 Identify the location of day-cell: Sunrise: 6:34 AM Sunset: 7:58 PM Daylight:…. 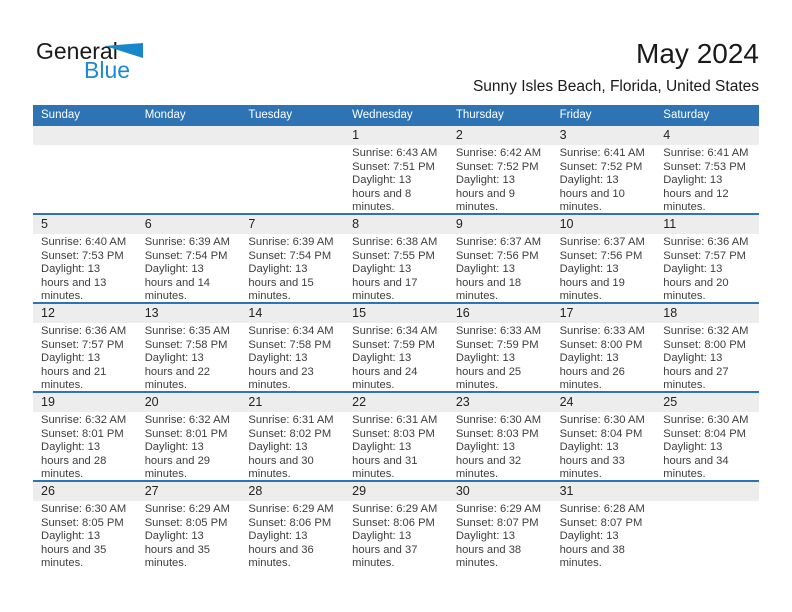
(292, 358).